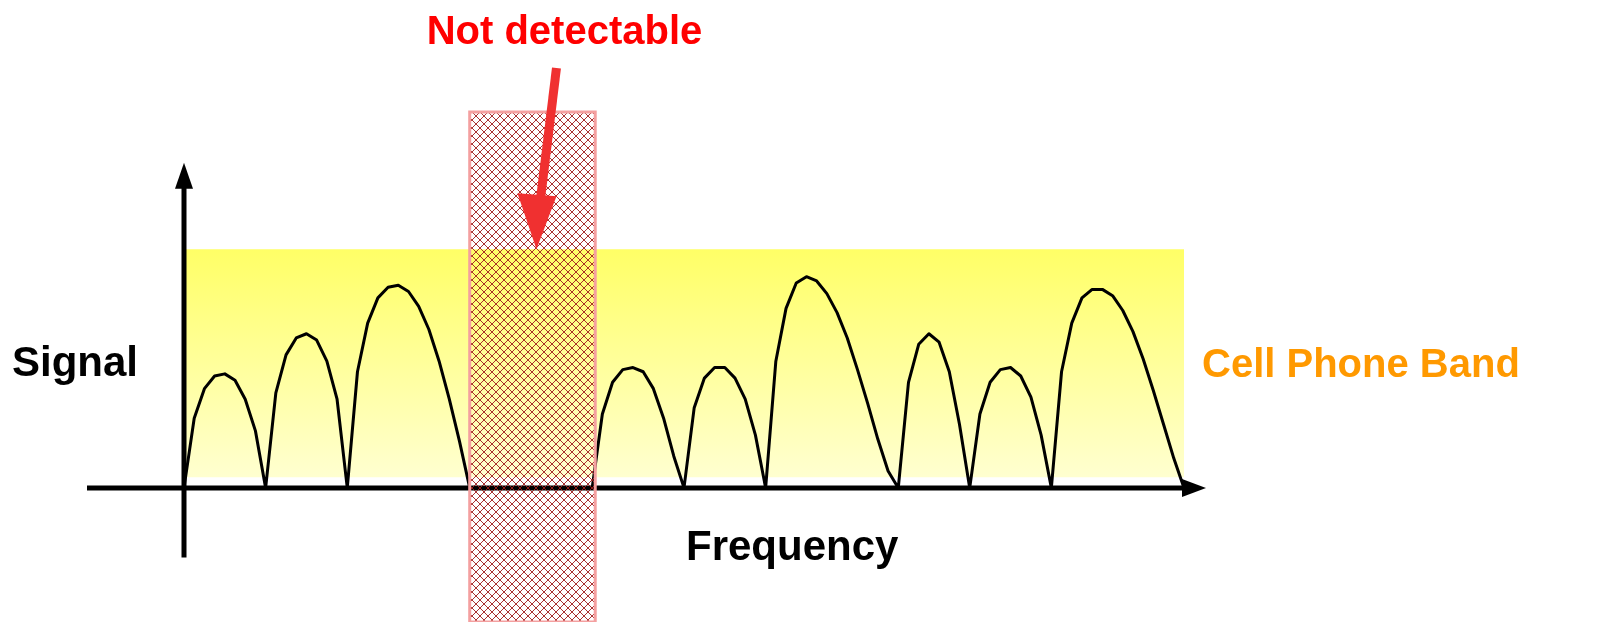  I want to click on text: Not detectable, so click(564, 30).